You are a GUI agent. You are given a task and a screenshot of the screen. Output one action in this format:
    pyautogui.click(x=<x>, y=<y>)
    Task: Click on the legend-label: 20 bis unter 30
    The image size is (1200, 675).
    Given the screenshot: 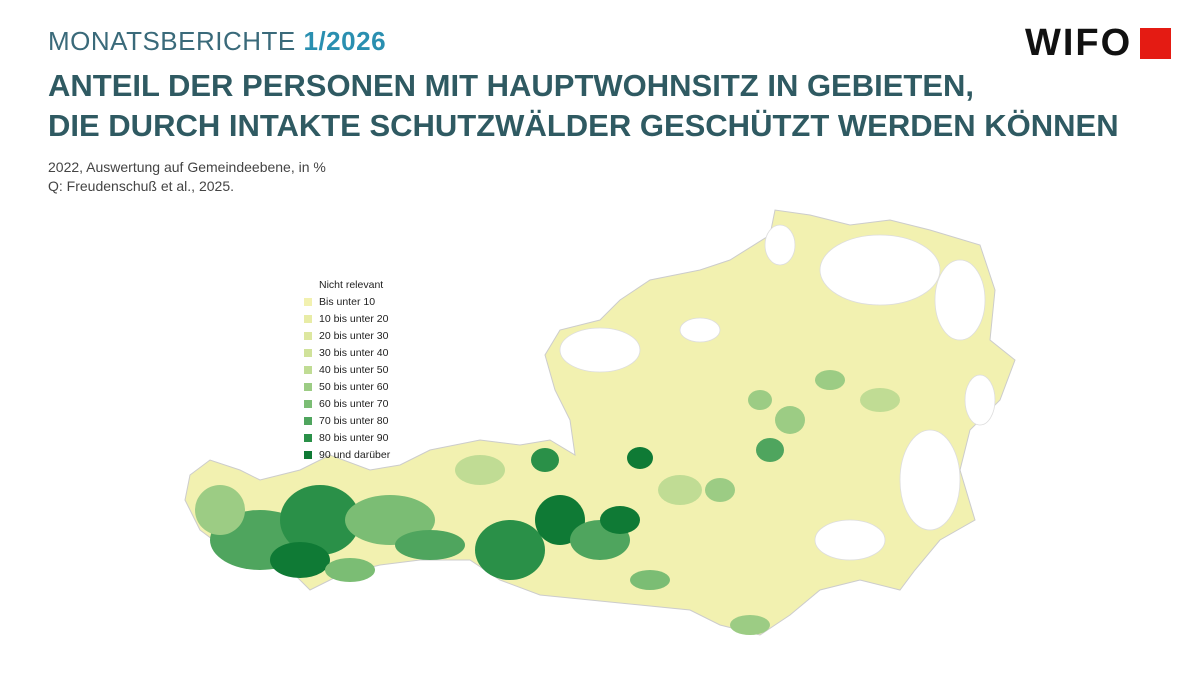 What is the action you would take?
    pyautogui.click(x=354, y=336)
    